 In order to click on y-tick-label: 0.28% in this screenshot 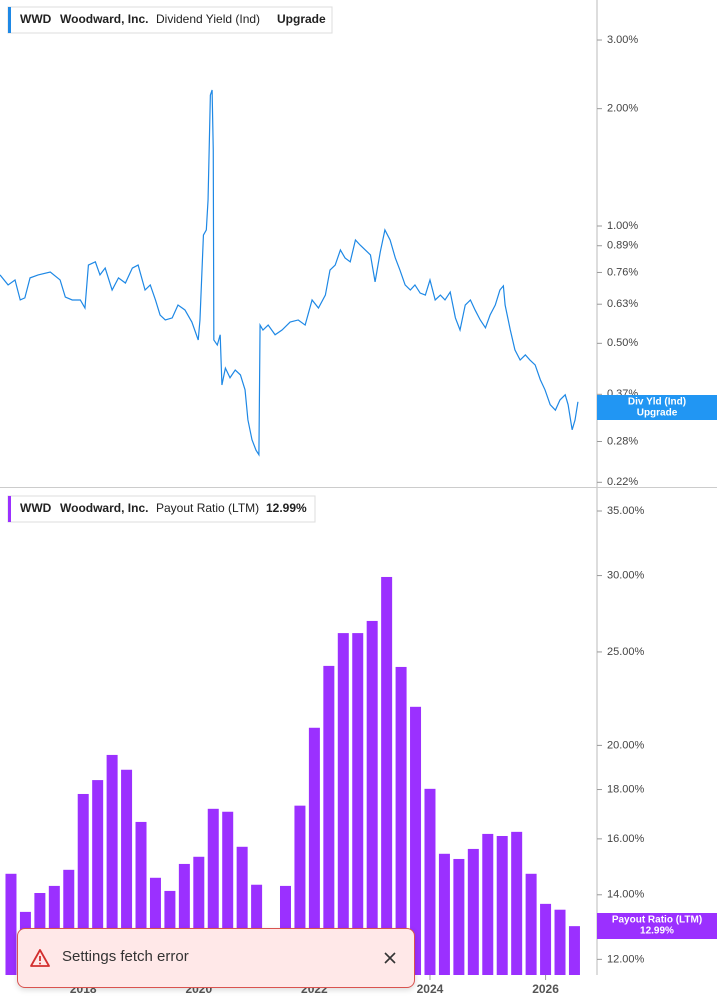, I will do `click(622, 441)`.